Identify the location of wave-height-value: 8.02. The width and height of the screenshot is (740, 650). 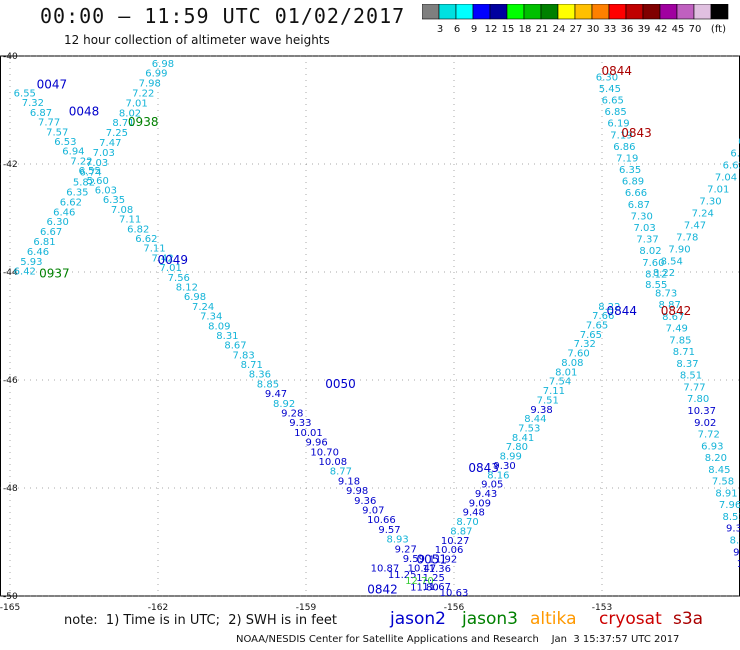
(130, 113).